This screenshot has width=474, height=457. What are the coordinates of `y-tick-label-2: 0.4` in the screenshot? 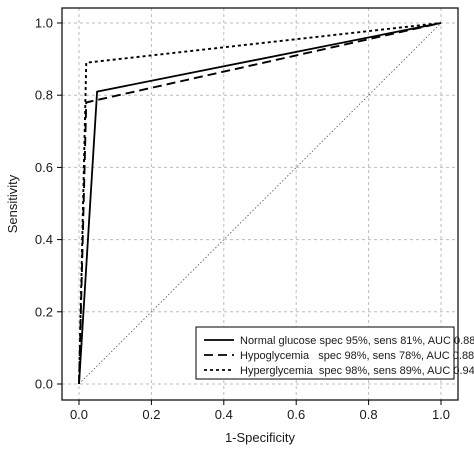 It's located at (44, 239).